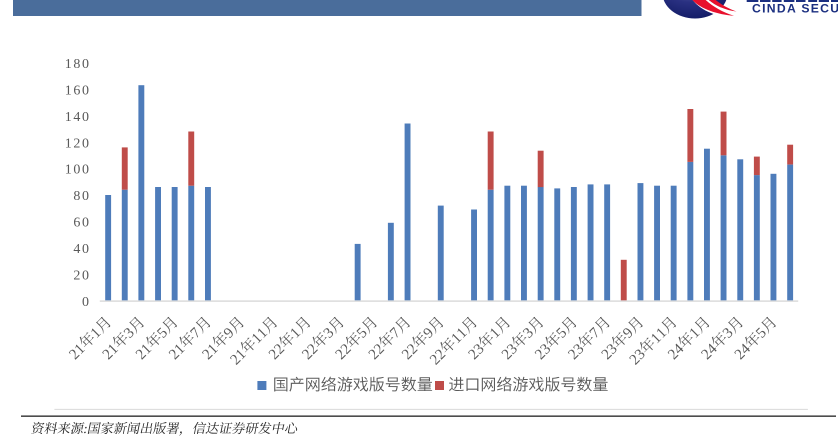 The image size is (838, 443). What do you see at coordinates (78, 64) in the screenshot?
I see `svg-text: 180` at bounding box center [78, 64].